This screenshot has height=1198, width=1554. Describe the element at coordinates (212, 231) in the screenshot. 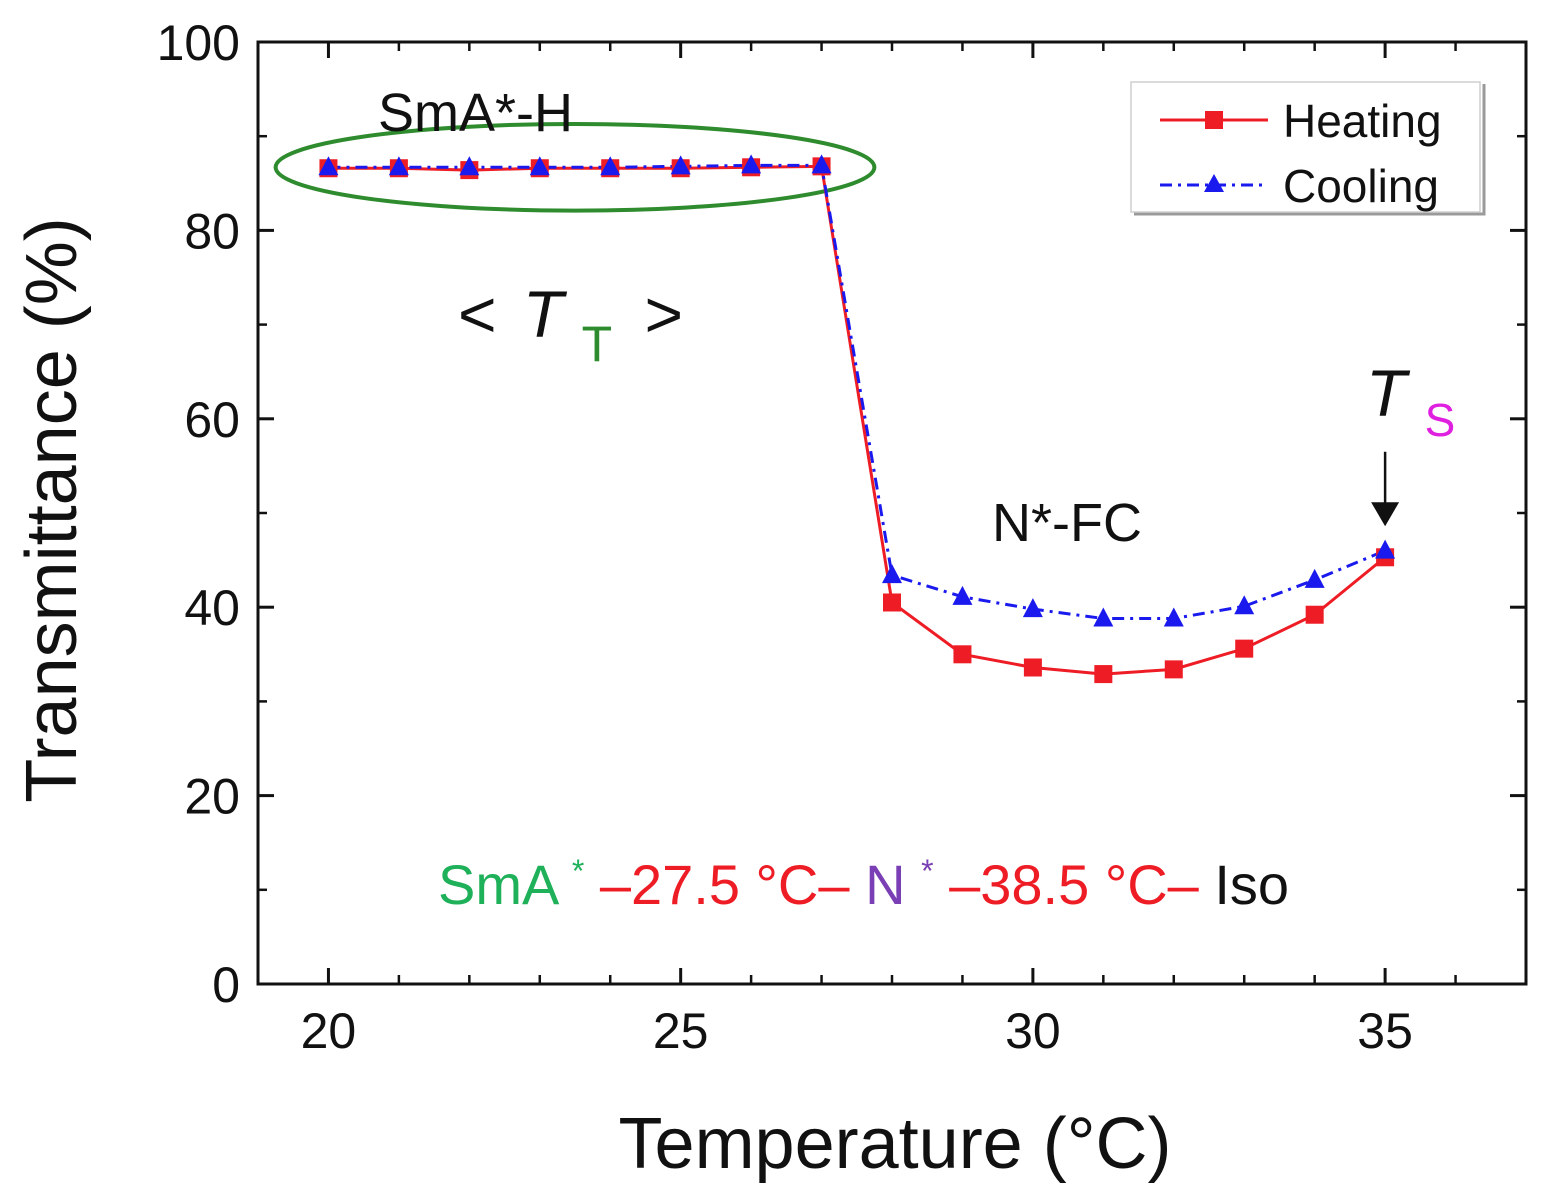

I see `y-tick-label: 80` at that location.